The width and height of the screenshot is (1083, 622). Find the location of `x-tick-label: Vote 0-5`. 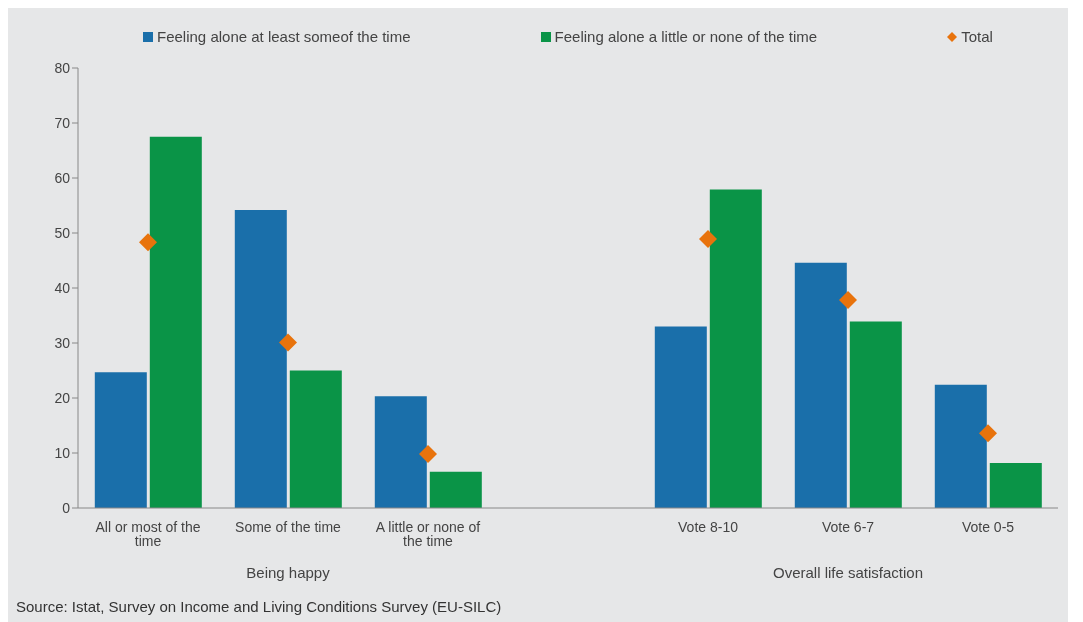

x-tick-label: Vote 0-5 is located at coordinates (988, 526).